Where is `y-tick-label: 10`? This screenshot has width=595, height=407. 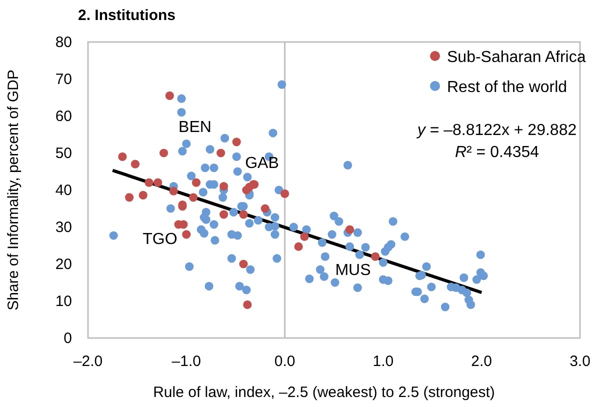 y-tick-label: 10 is located at coordinates (63, 301).